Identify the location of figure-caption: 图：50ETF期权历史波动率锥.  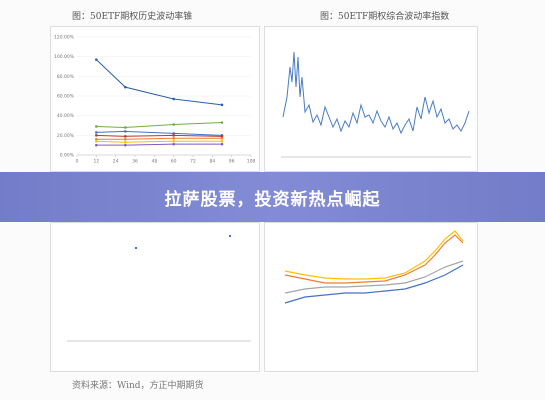
(132, 17).